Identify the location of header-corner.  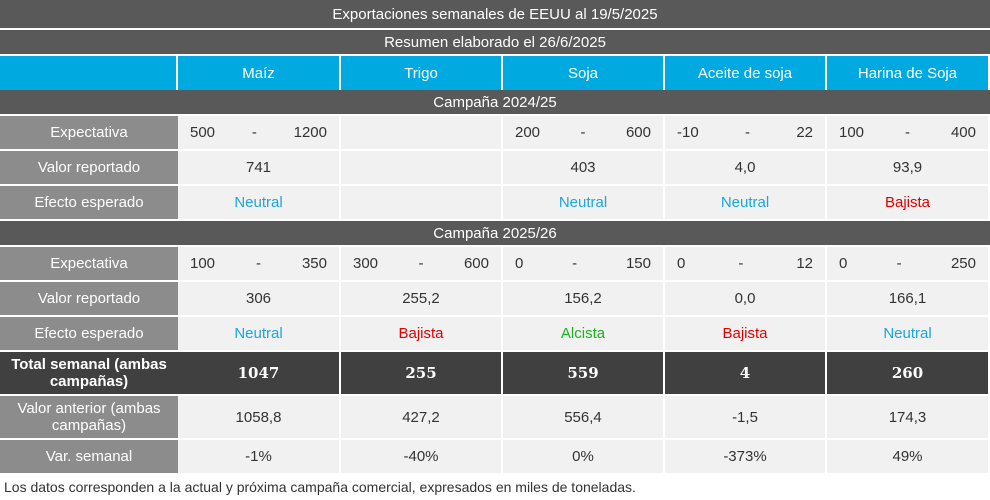
(89, 73).